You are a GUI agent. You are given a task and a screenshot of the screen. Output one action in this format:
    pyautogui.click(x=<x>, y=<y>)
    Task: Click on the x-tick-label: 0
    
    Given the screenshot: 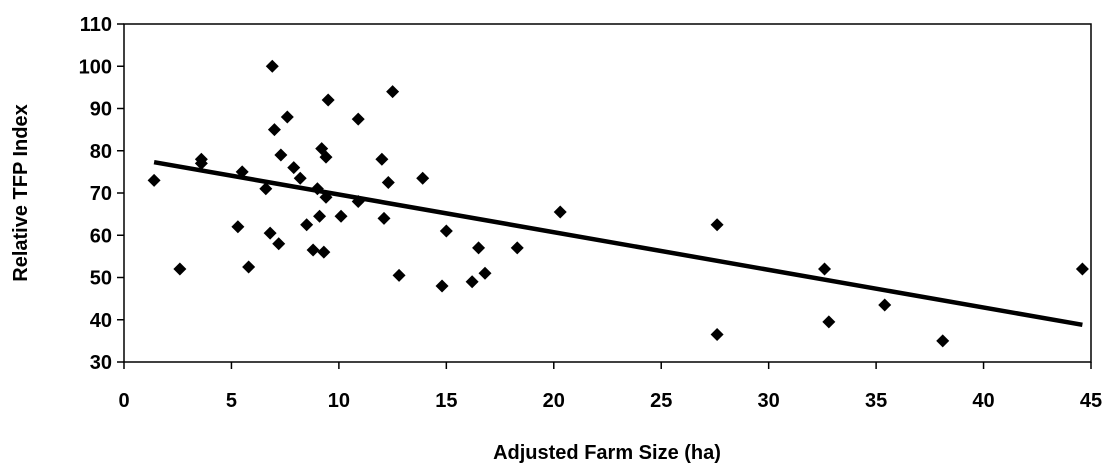 What is the action you would take?
    pyautogui.click(x=123, y=401)
    